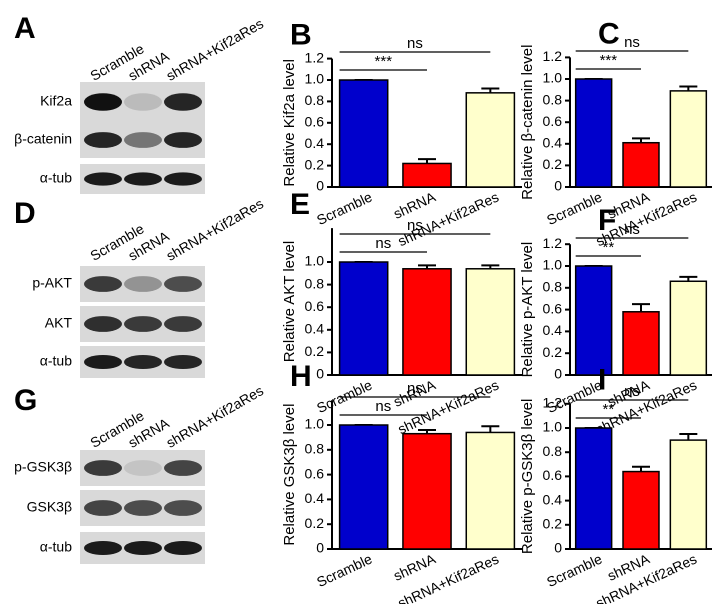 This screenshot has height=604, width=714. Describe the element at coordinates (56, 101) in the screenshot. I see `row-label: Kif2a` at that location.